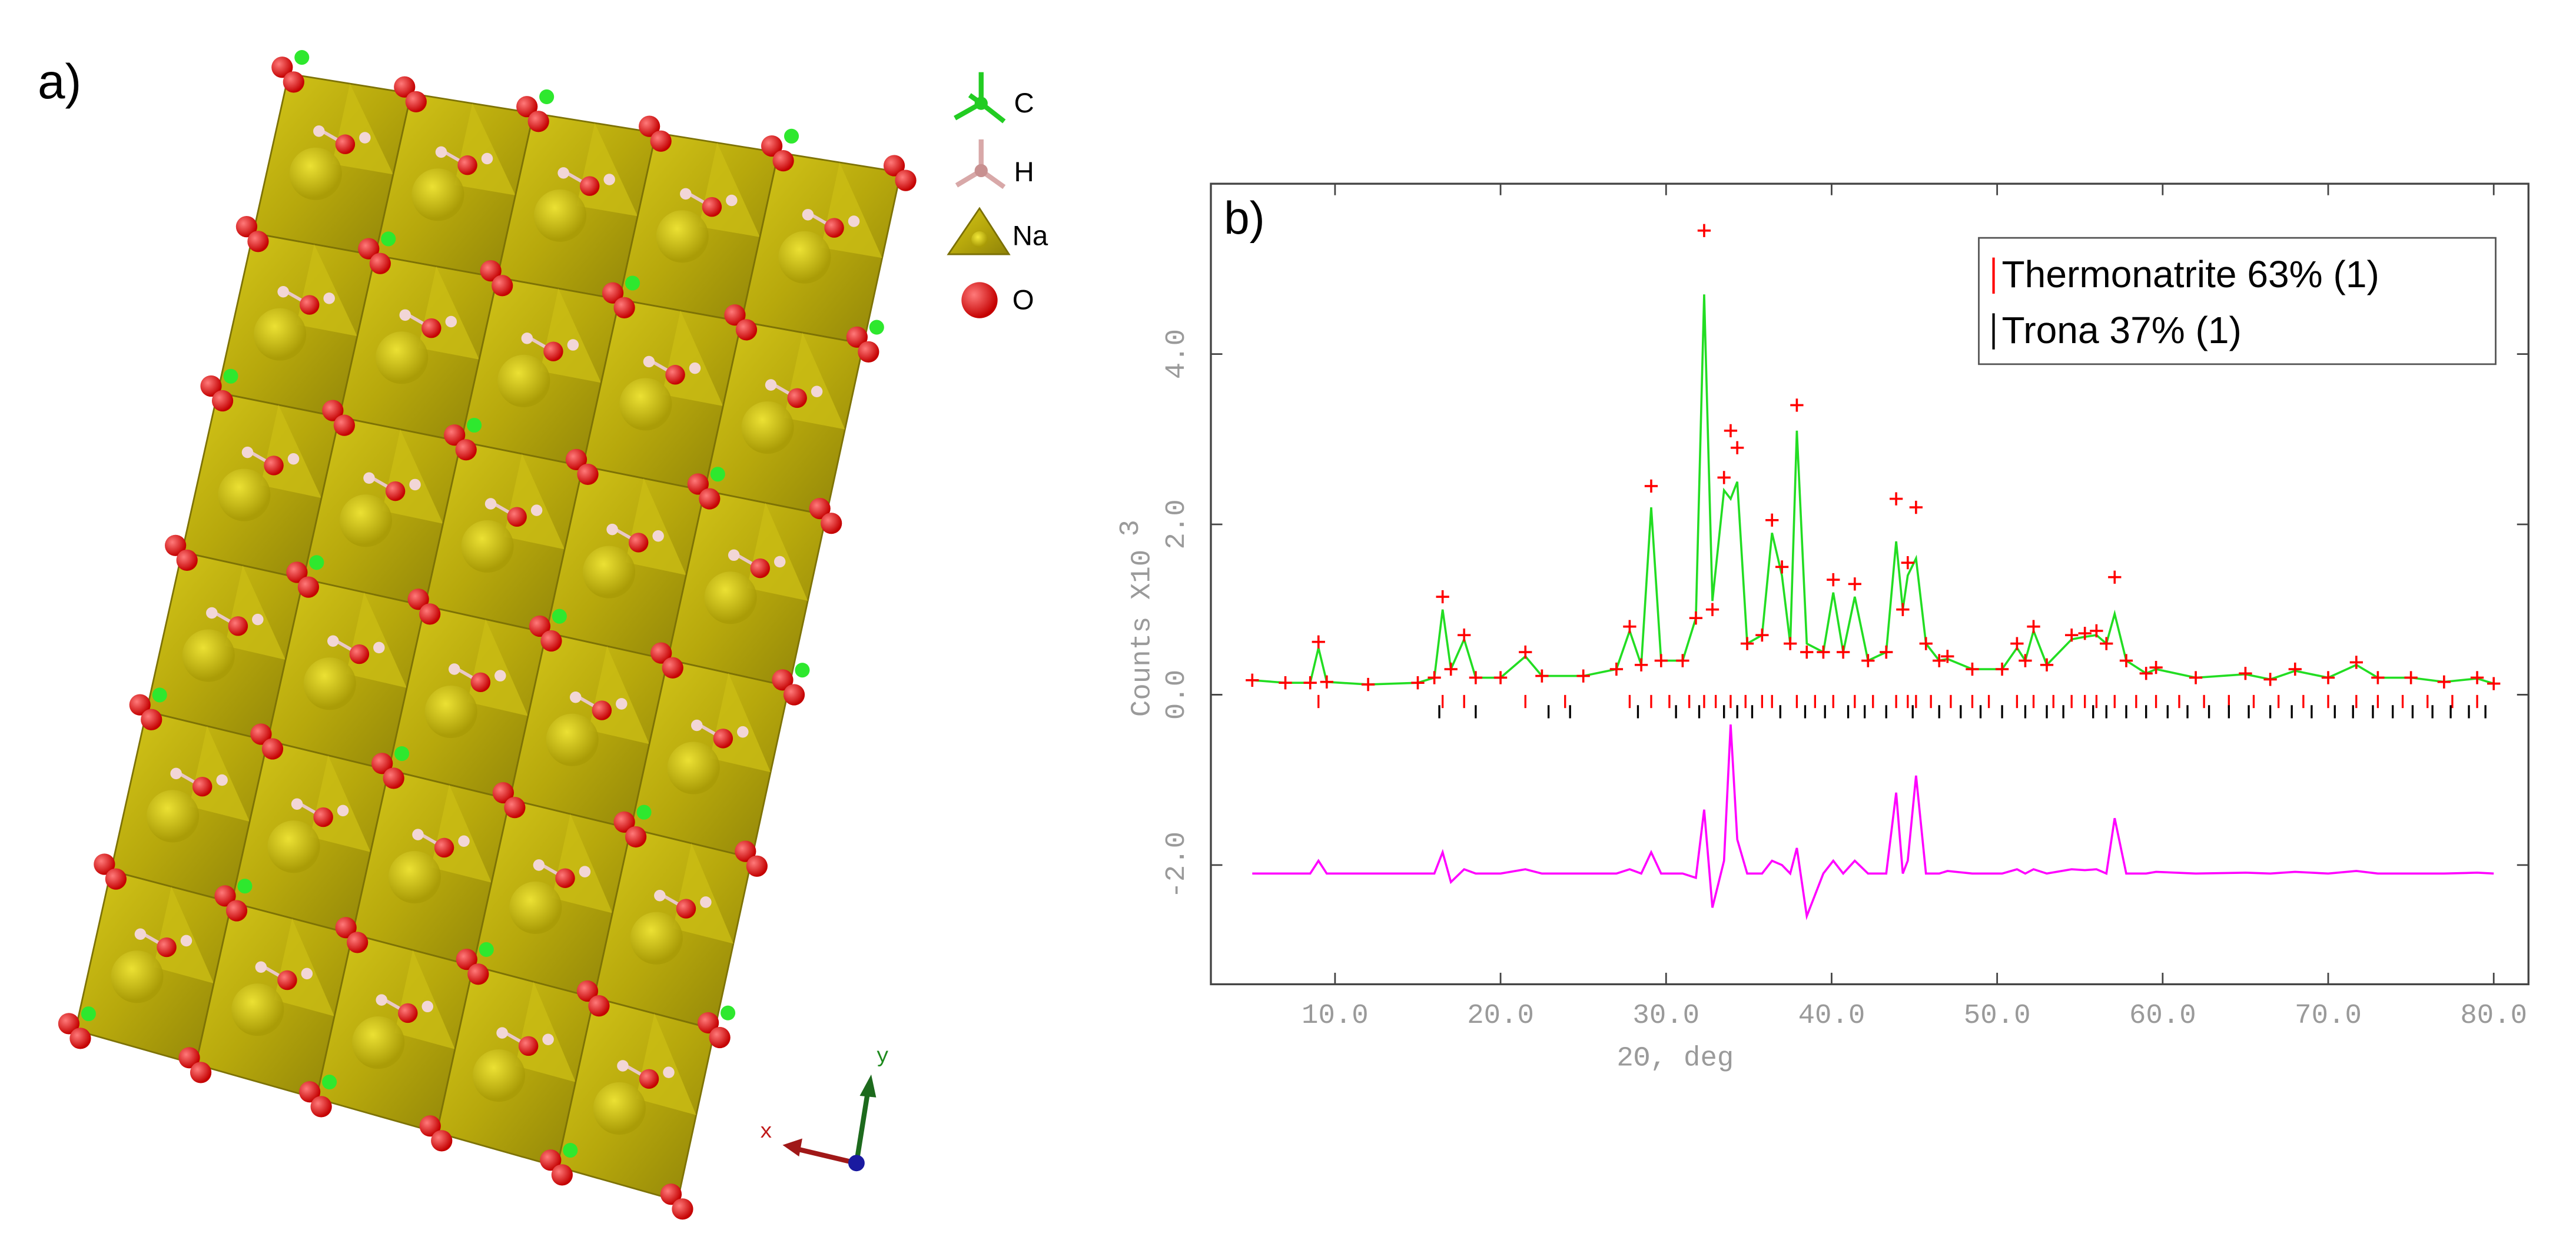  I want to click on legend-icon-h, so click(980, 164).